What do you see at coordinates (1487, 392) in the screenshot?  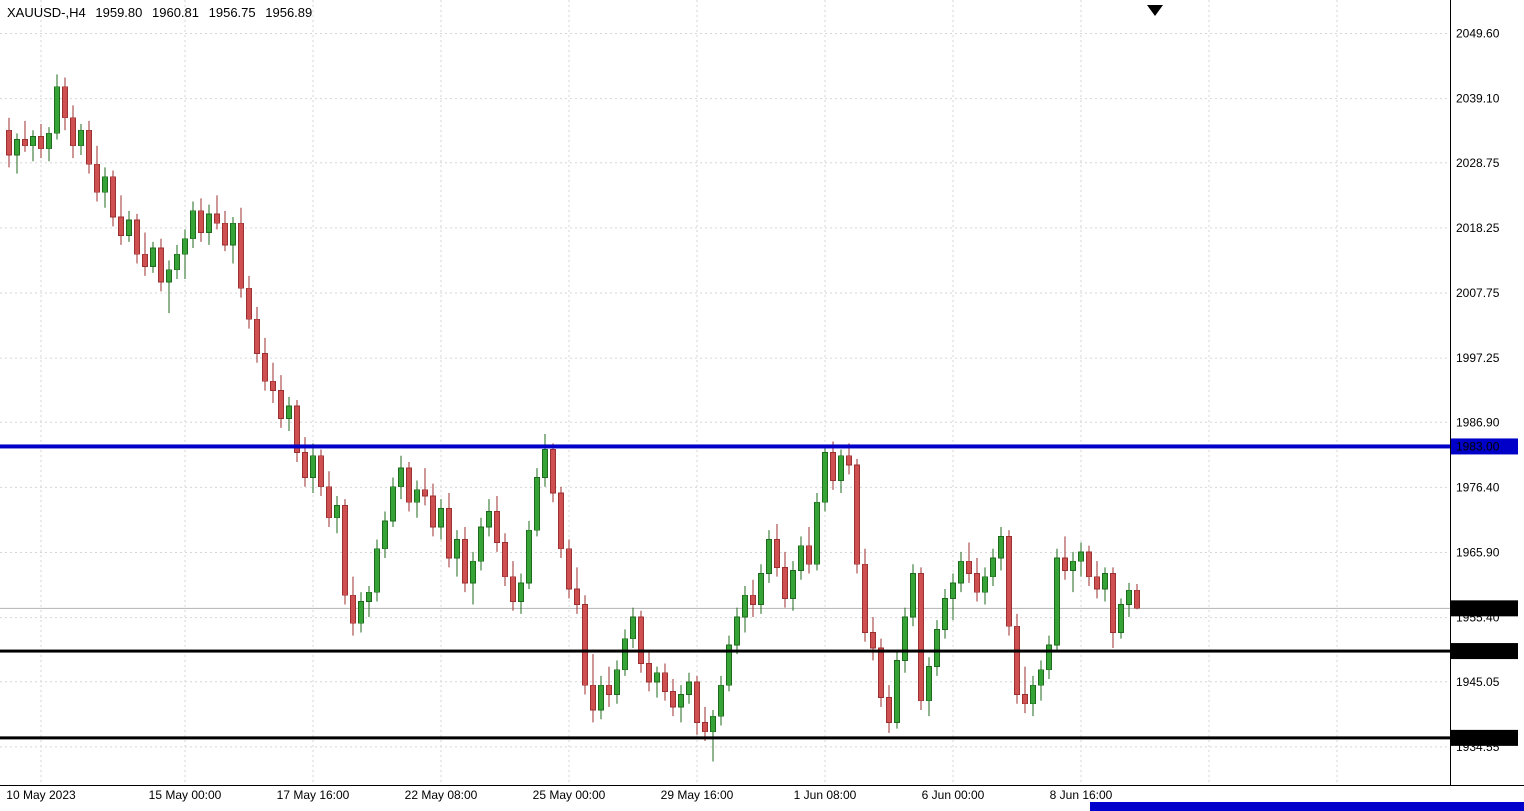 I see `y-axis-panel` at bounding box center [1487, 392].